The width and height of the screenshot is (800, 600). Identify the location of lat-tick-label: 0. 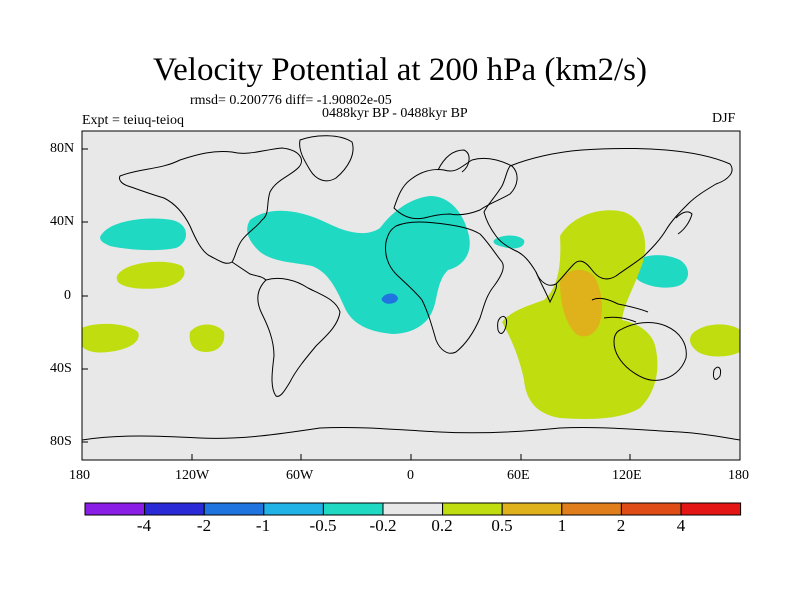
(67, 295).